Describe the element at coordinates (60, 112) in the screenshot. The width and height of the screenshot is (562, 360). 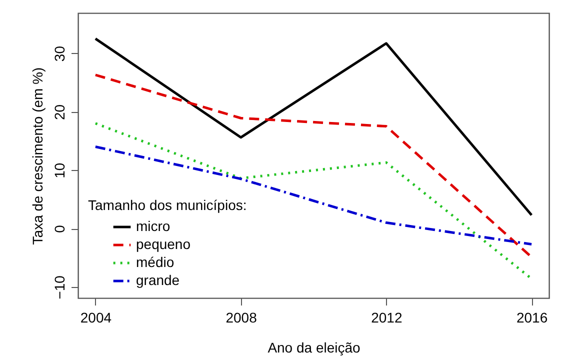
I see `y-tick-label: 20` at that location.